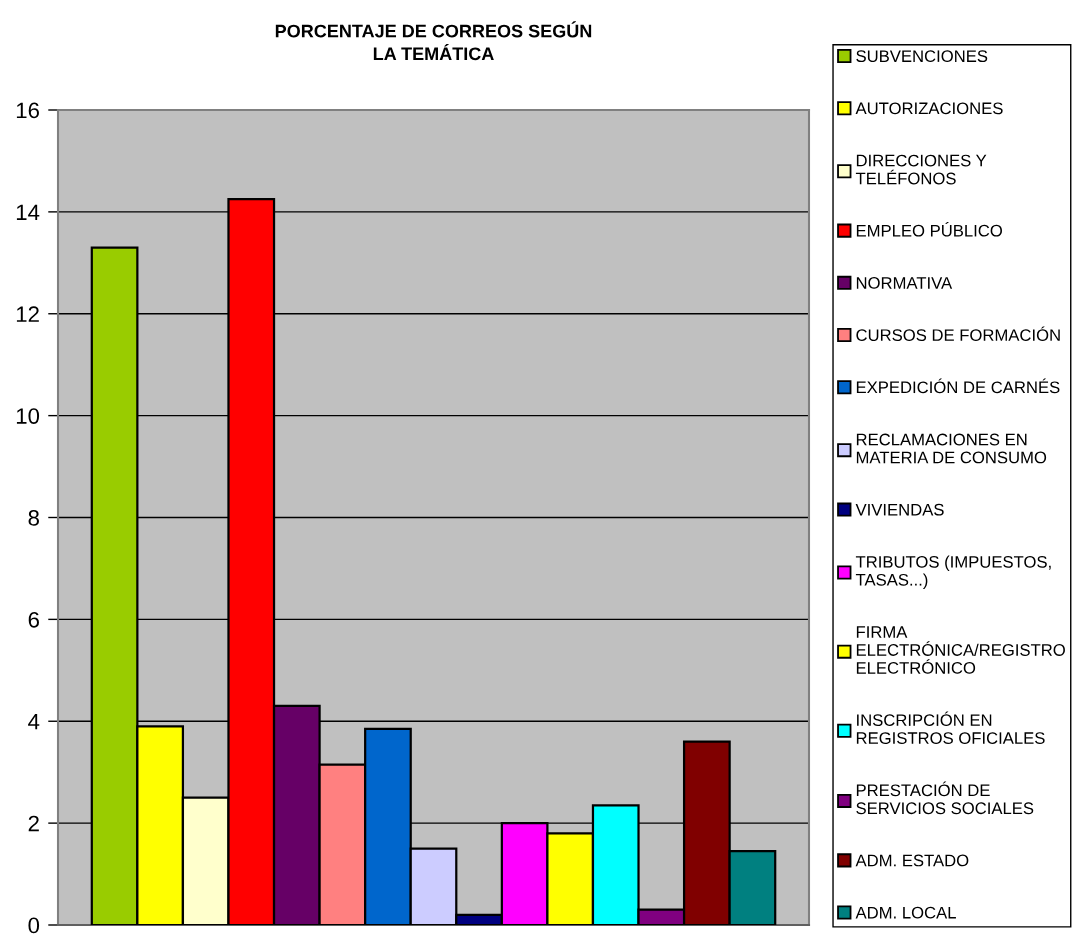  Describe the element at coordinates (950, 727) in the screenshot. I see `legend-label: INSCRIPCIÓN EN REGISTROS OFICIALES` at that location.